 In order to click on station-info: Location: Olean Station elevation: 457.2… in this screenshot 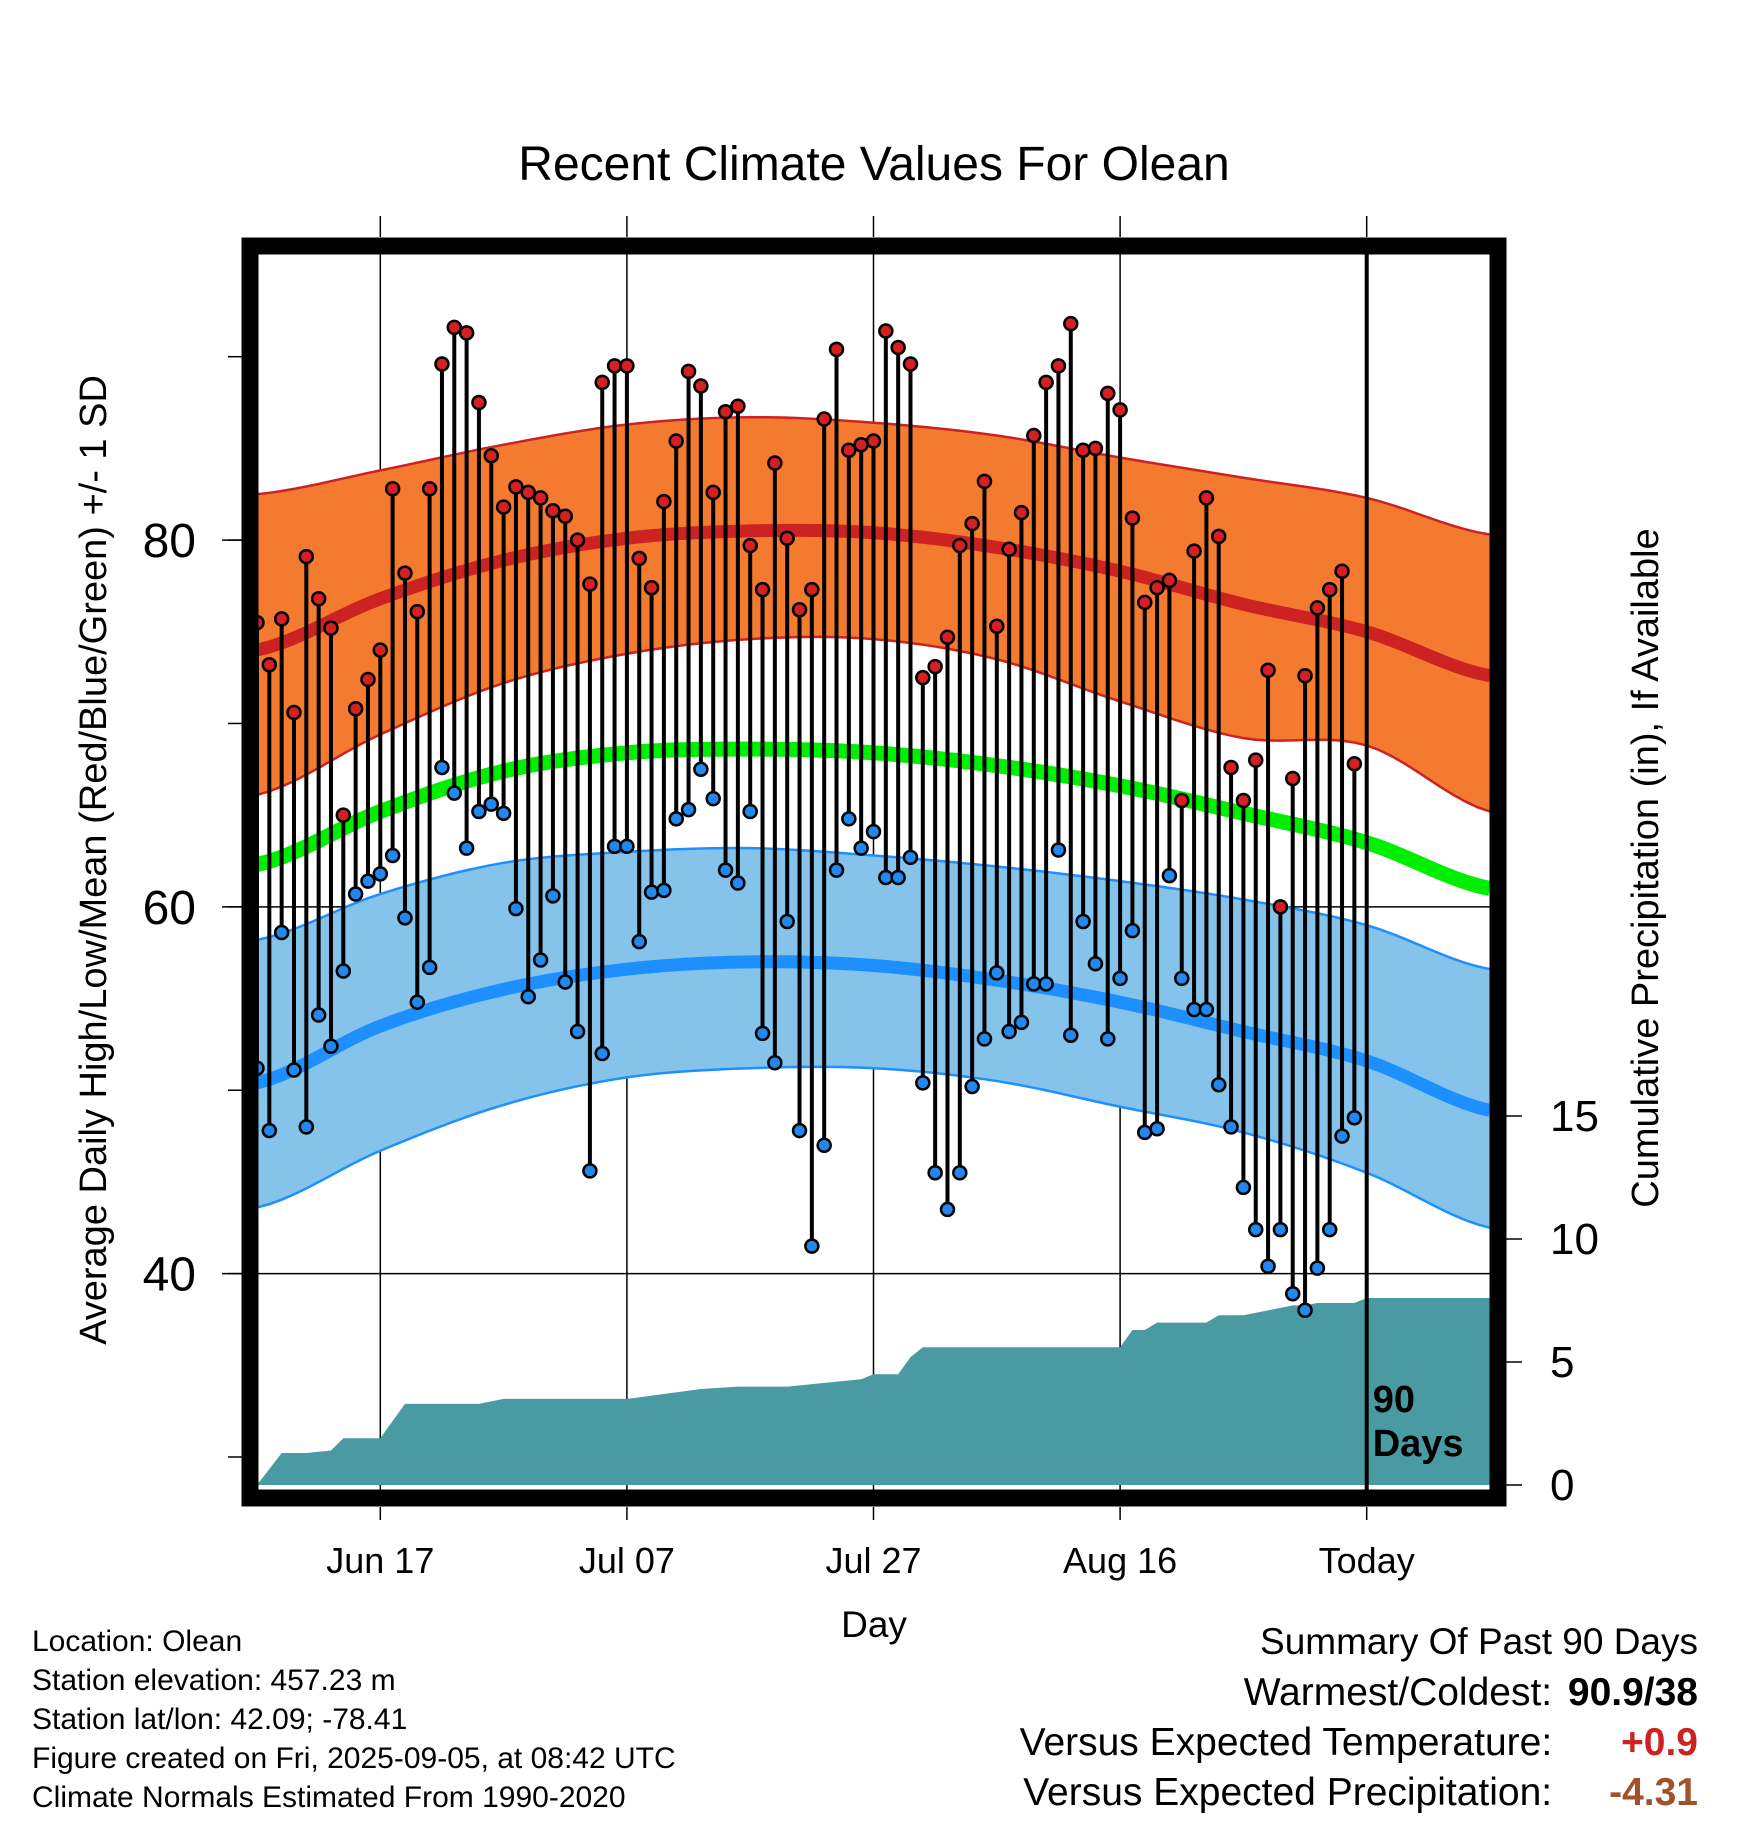, I will do `click(354, 1719)`.